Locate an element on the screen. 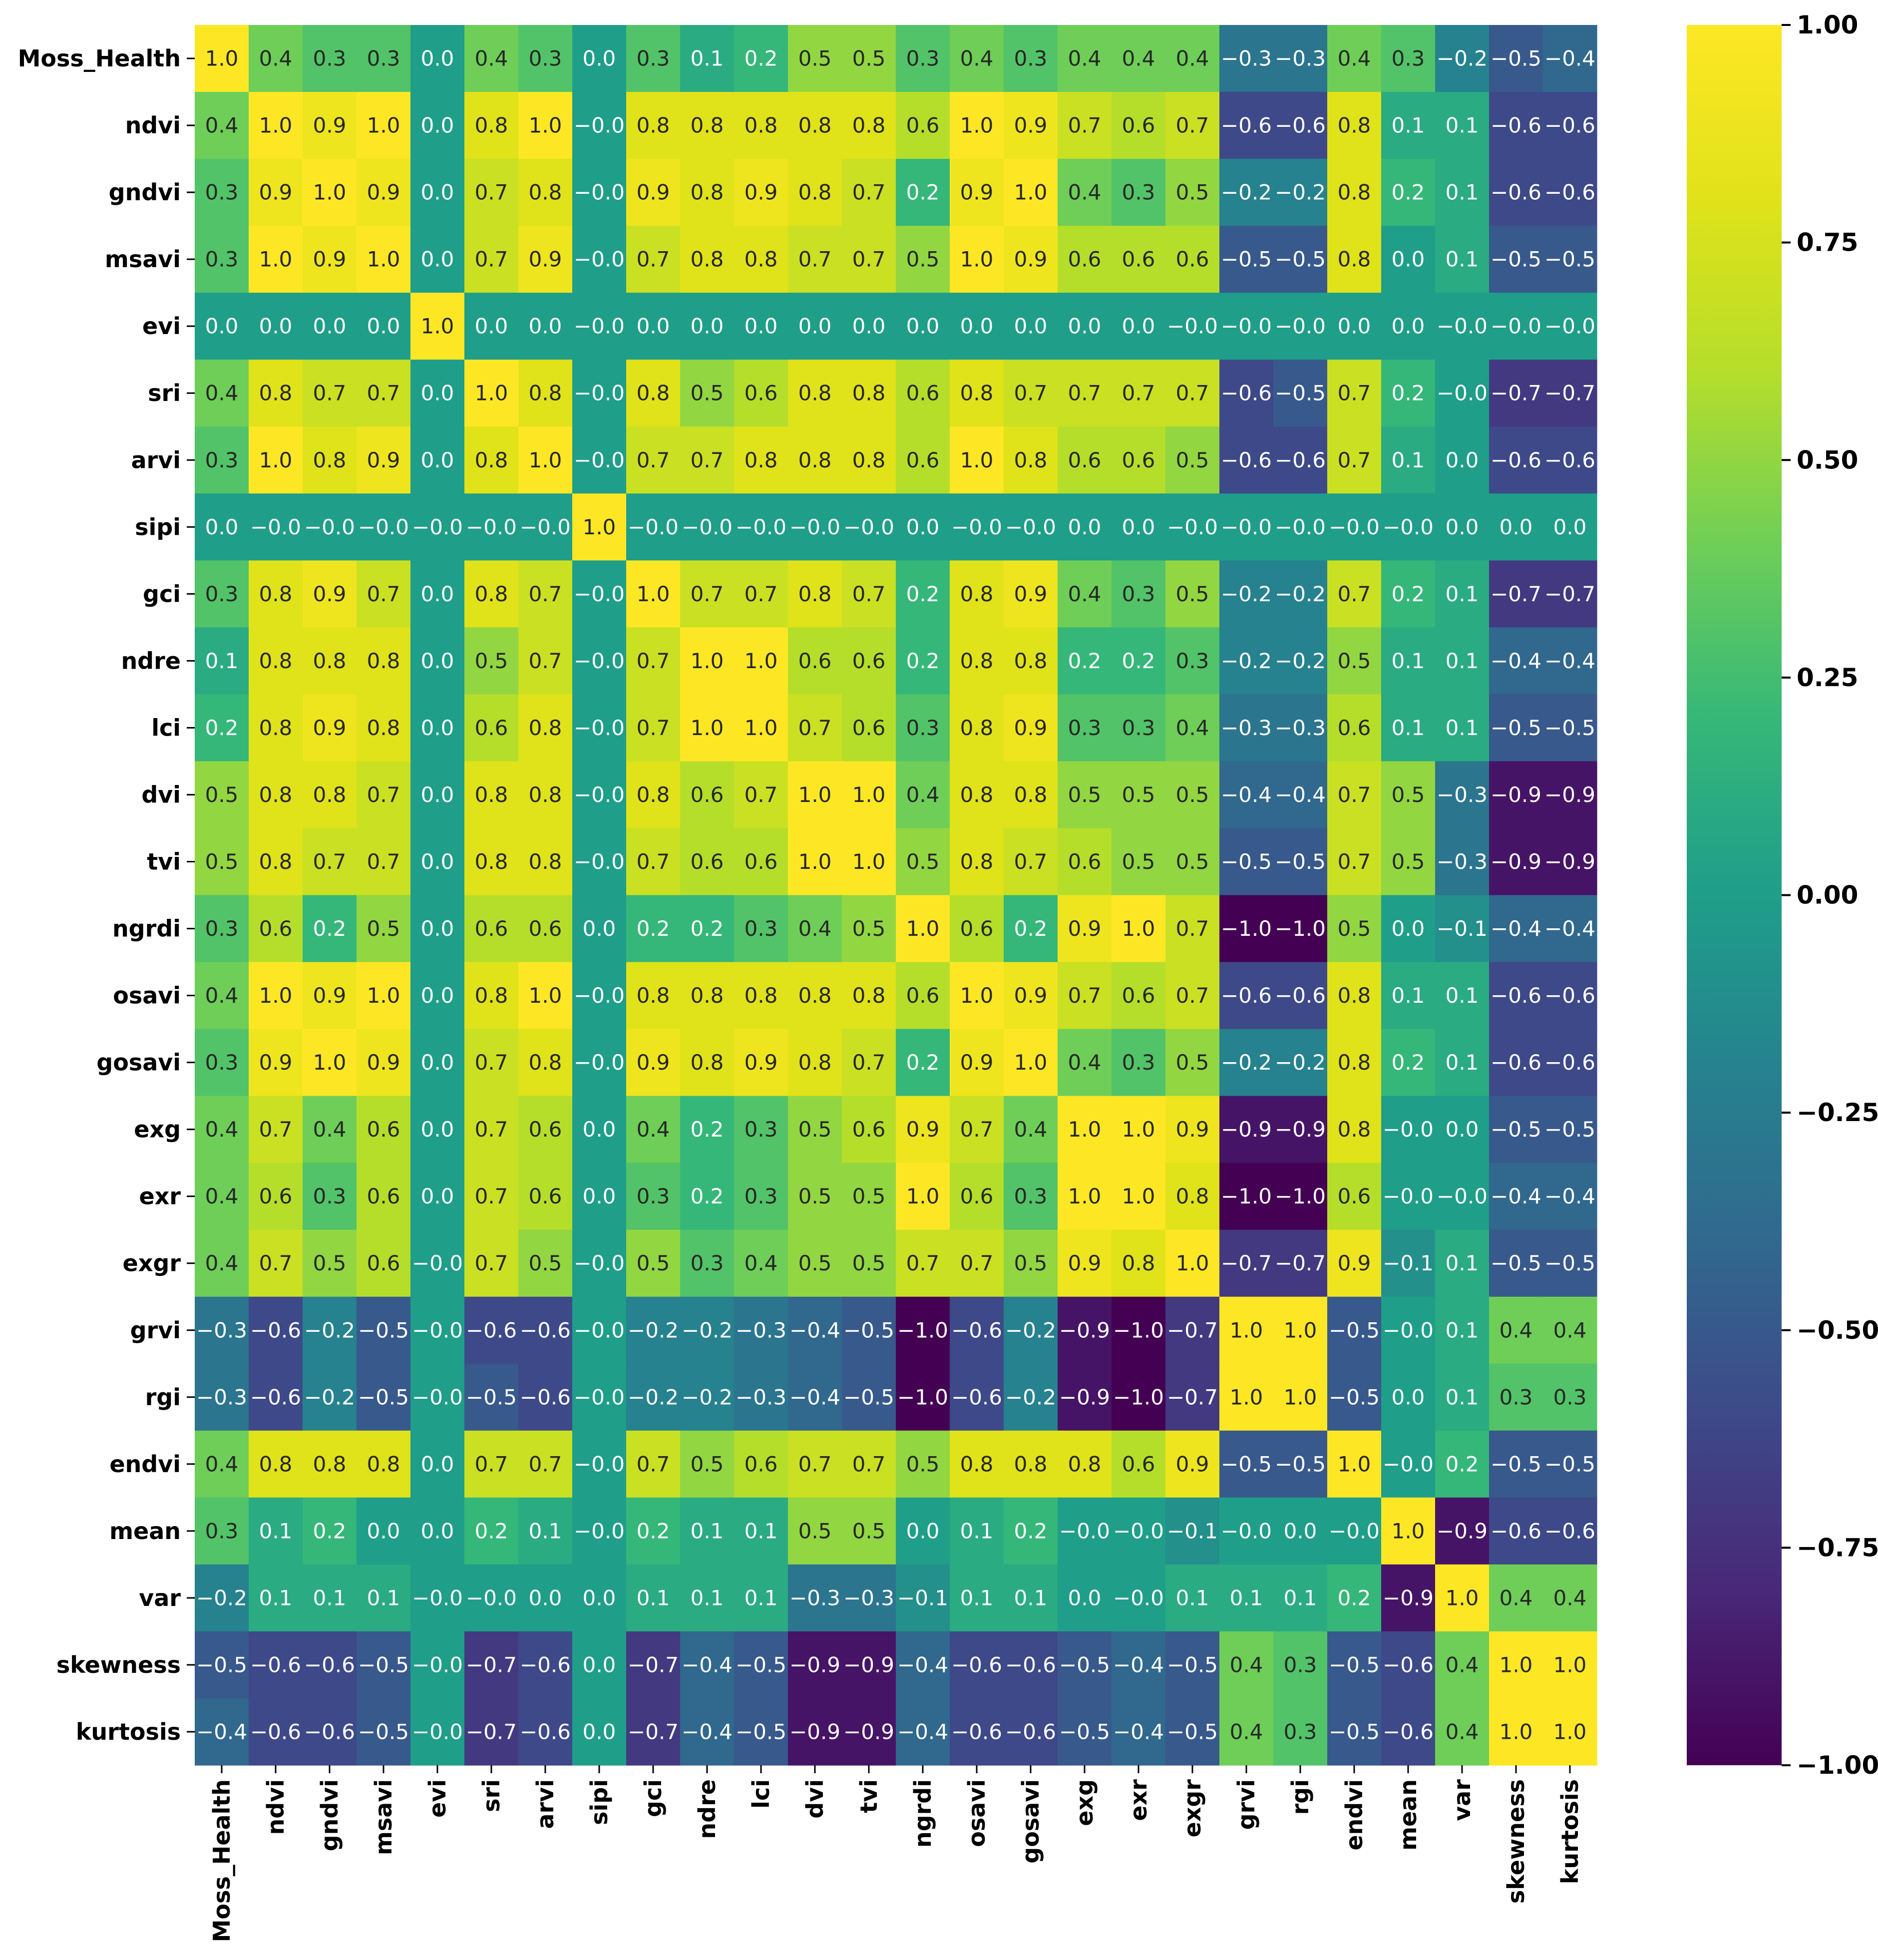  cell-annotation: −0.7 is located at coordinates (654, 1731).